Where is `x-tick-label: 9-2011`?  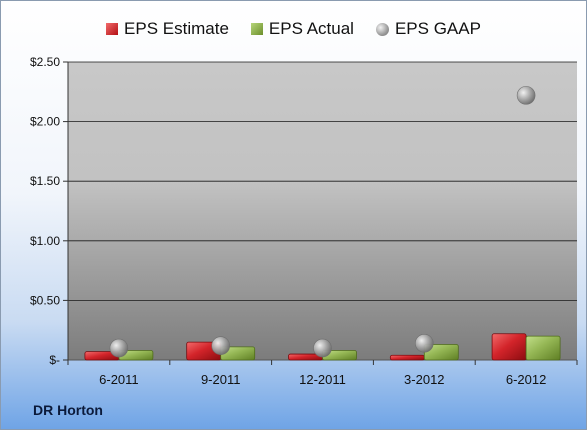 x-tick-label: 9-2011 is located at coordinates (221, 379).